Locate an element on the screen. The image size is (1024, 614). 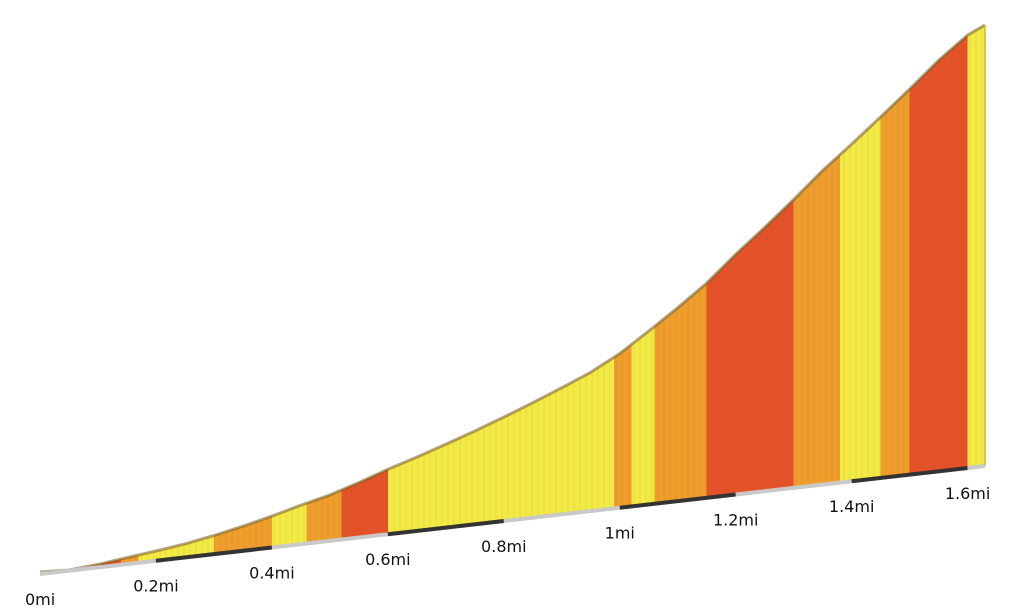
distance-tick-label: 0.6mi is located at coordinates (387, 559).